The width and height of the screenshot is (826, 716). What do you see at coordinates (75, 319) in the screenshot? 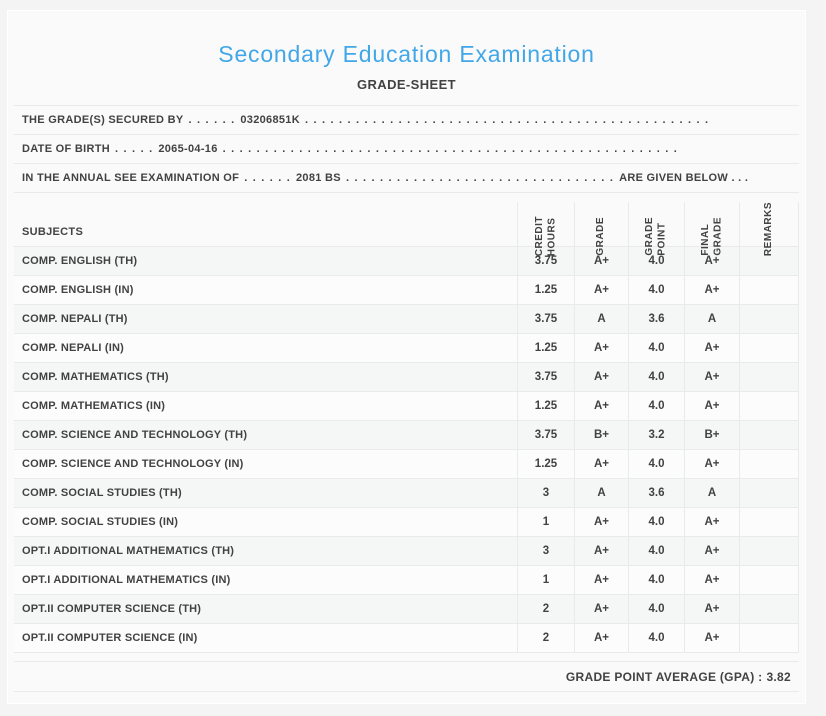
I see `subject-cell: COMP. NEPALI (TH)` at bounding box center [75, 319].